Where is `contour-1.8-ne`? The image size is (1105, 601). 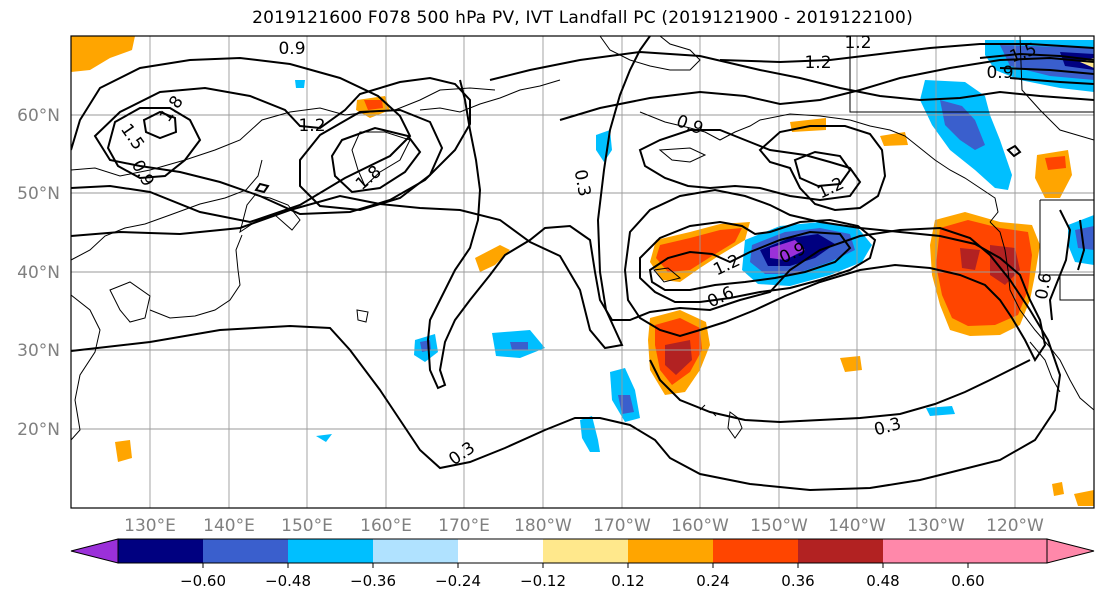 contour-1.8-ne is located at coordinates (1046, 71).